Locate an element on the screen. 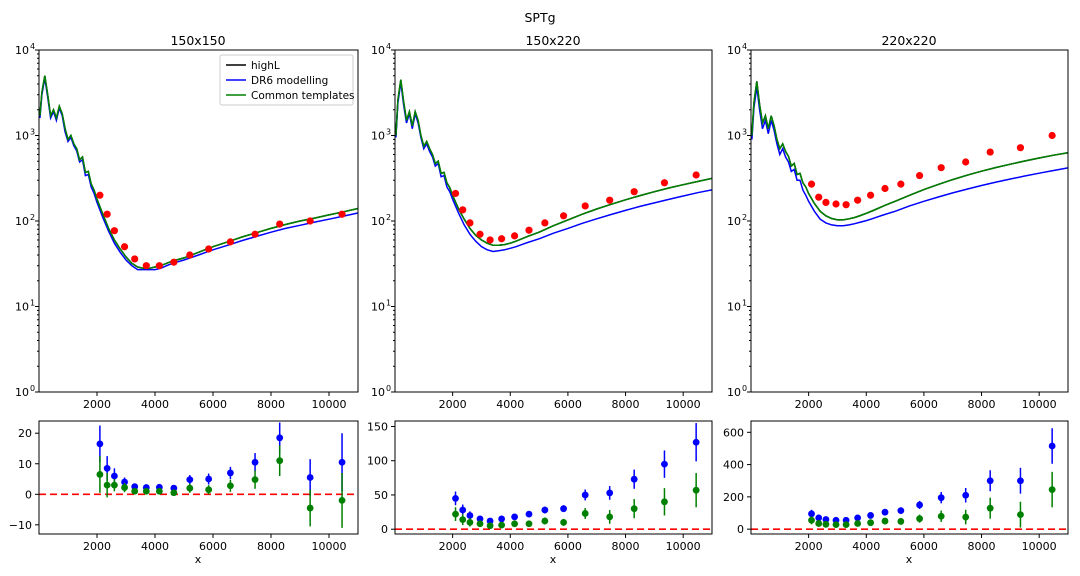  y-tick-label: 400 is located at coordinates (733, 465).